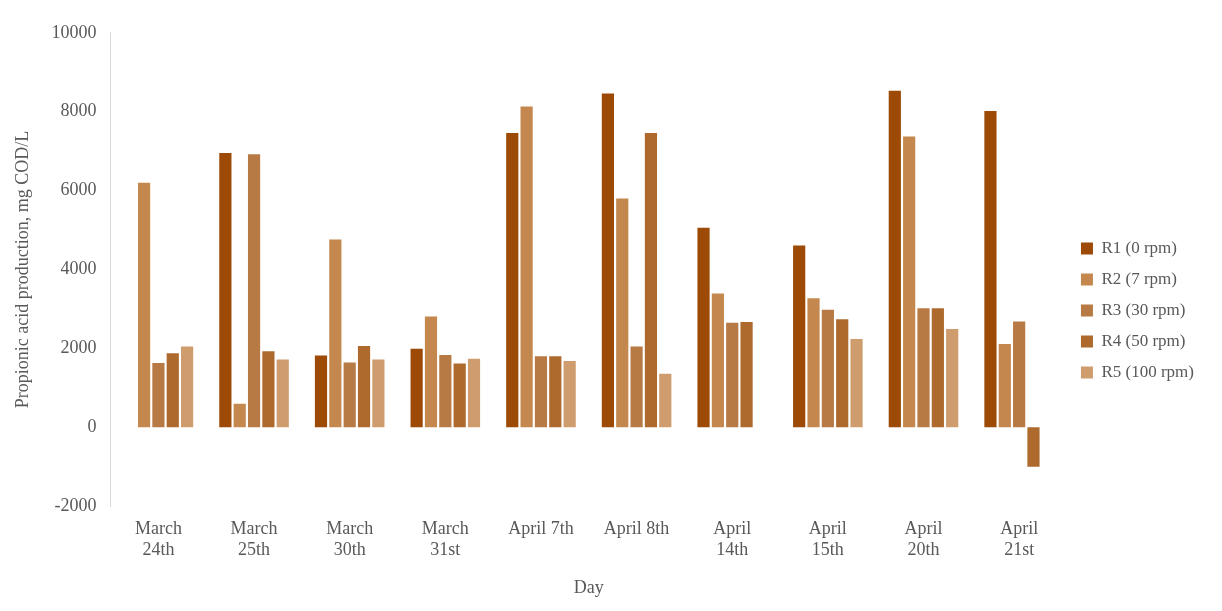 The height and width of the screenshot is (611, 1222). I want to click on x-tick-label: March 31st, so click(445, 538).